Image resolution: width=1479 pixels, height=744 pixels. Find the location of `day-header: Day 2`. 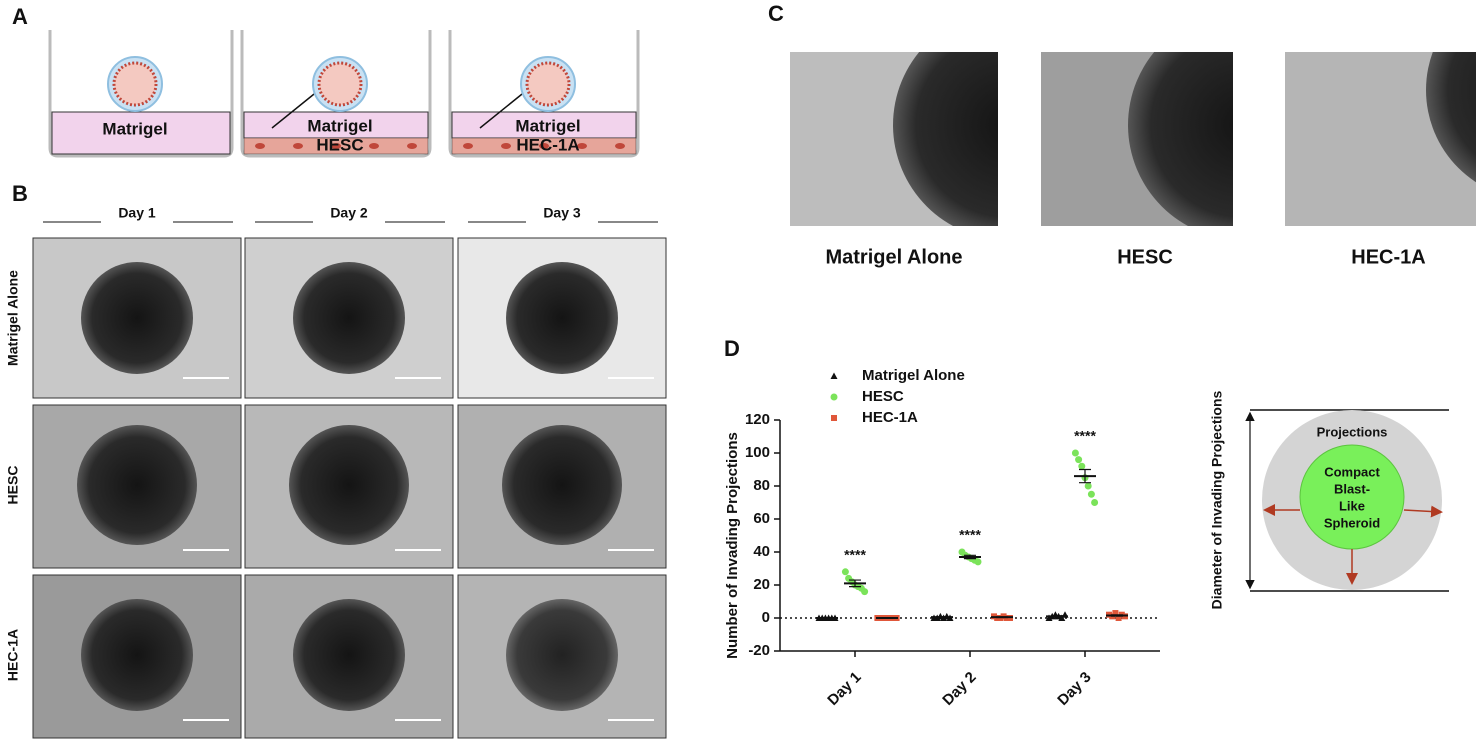

day-header: Day 2 is located at coordinates (349, 213).